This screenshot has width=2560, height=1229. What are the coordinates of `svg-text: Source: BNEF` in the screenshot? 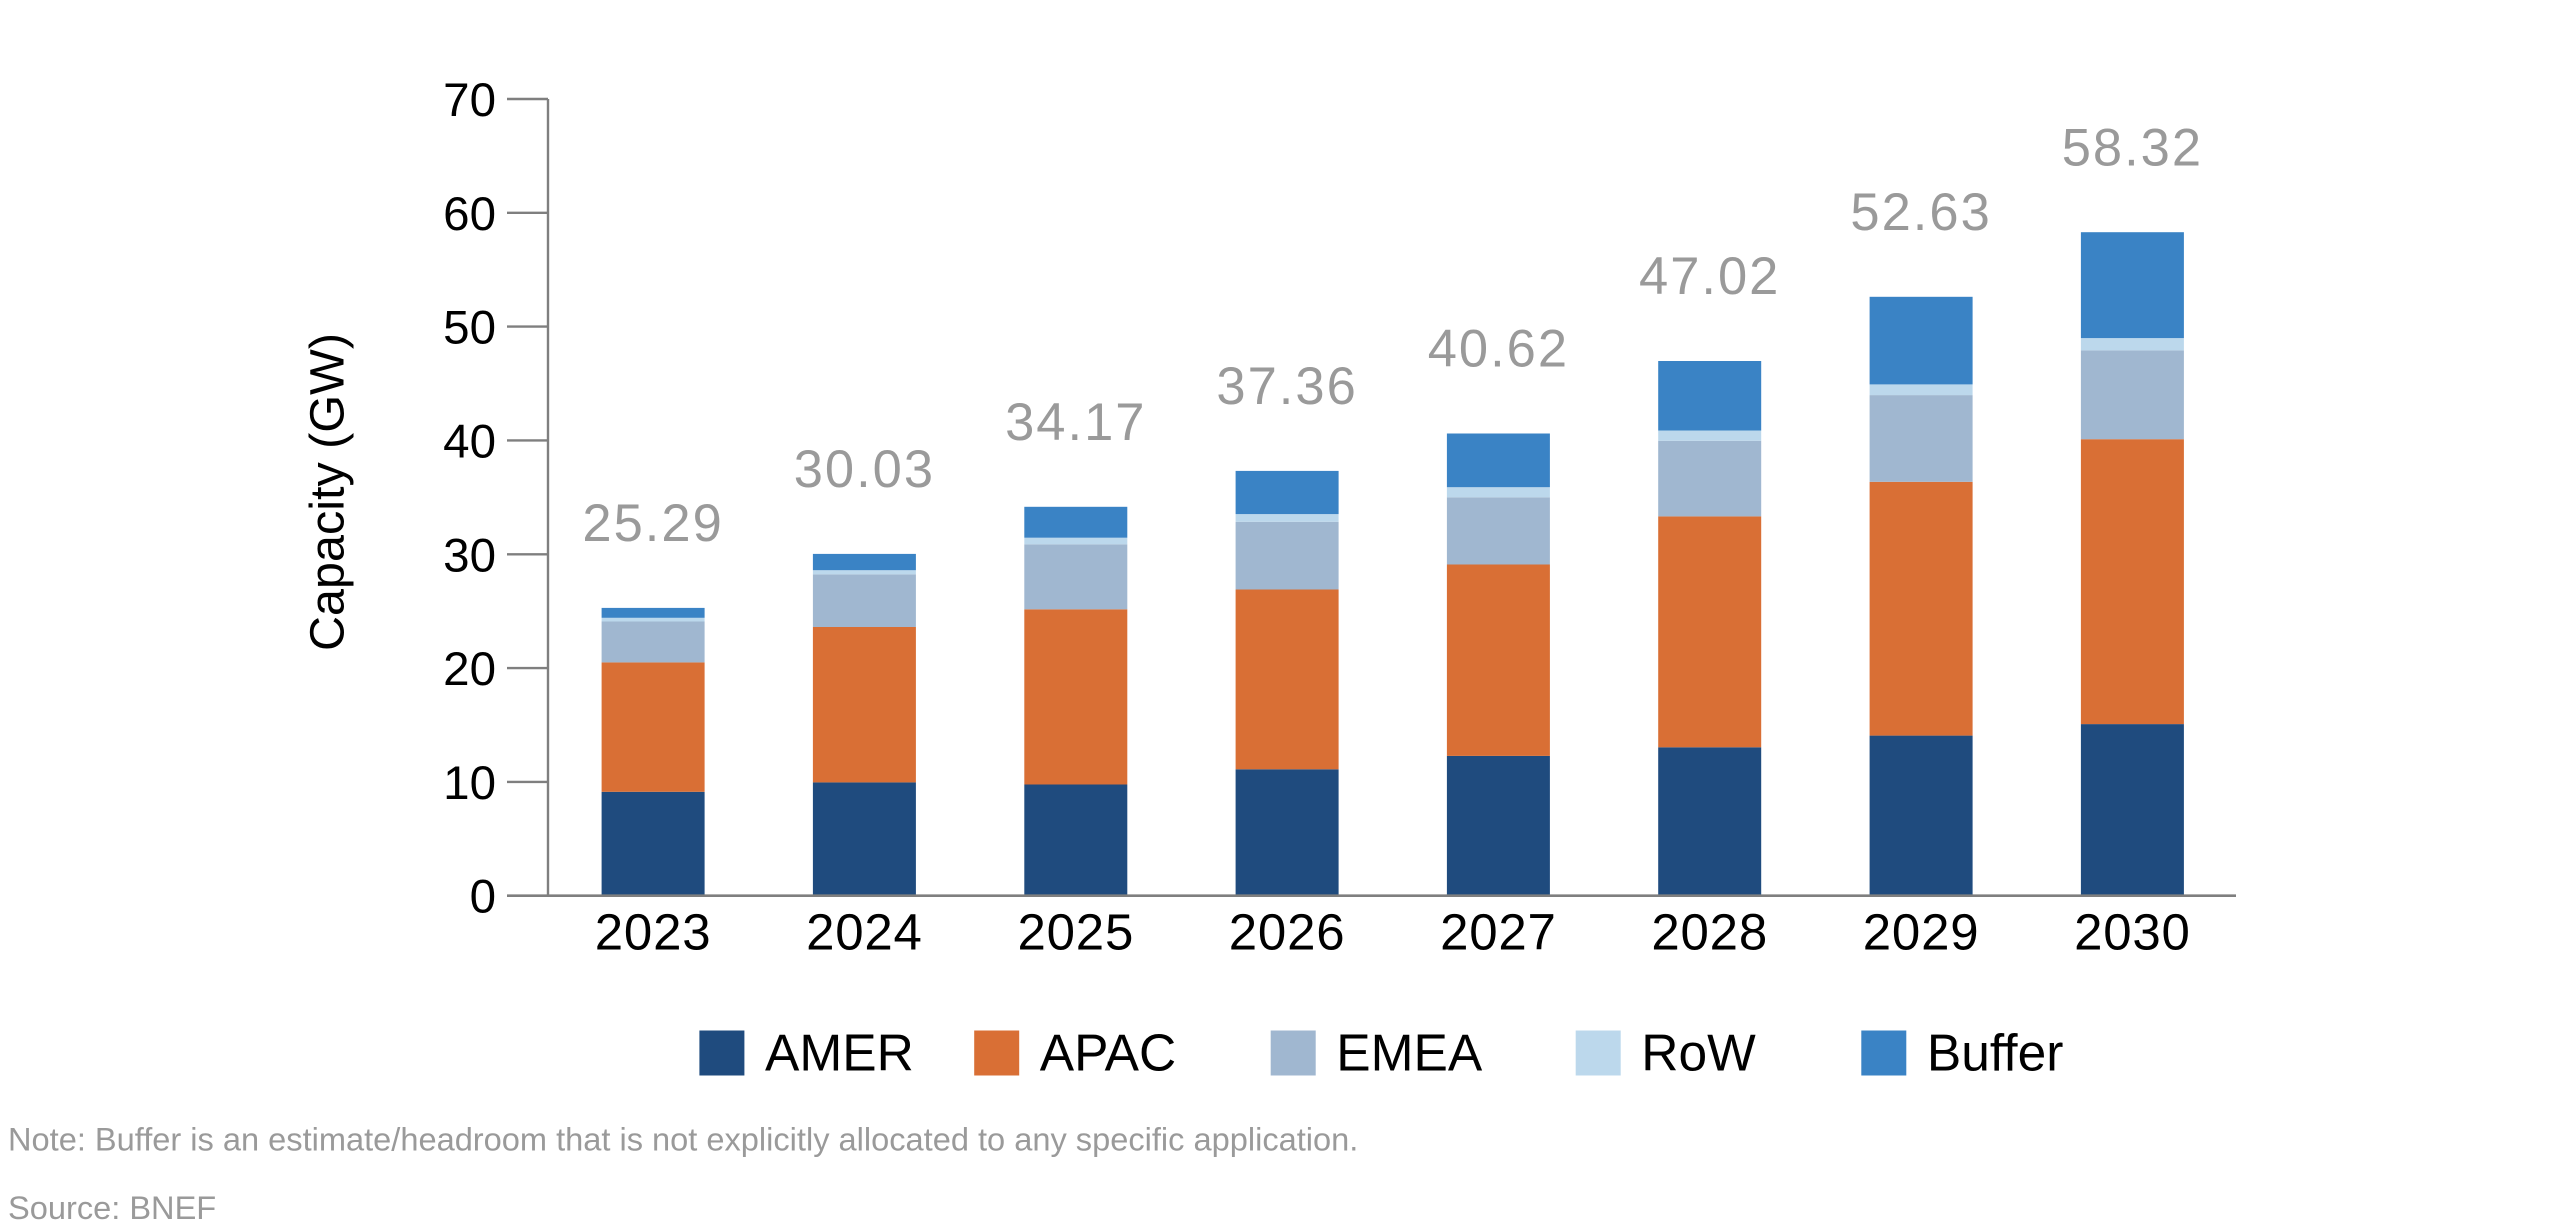 It's located at (112, 1207).